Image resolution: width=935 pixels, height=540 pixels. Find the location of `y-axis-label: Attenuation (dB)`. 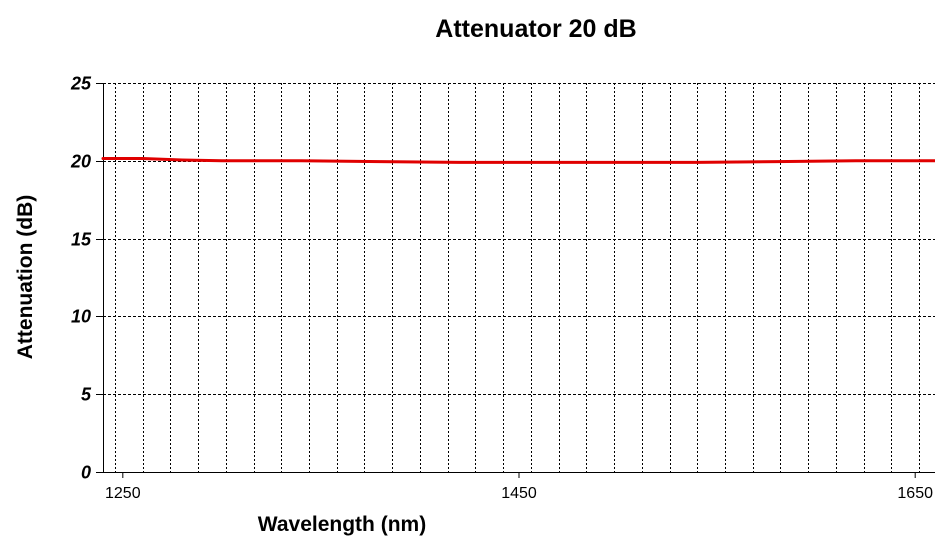

y-axis-label: Attenuation (dB) is located at coordinates (25, 277).